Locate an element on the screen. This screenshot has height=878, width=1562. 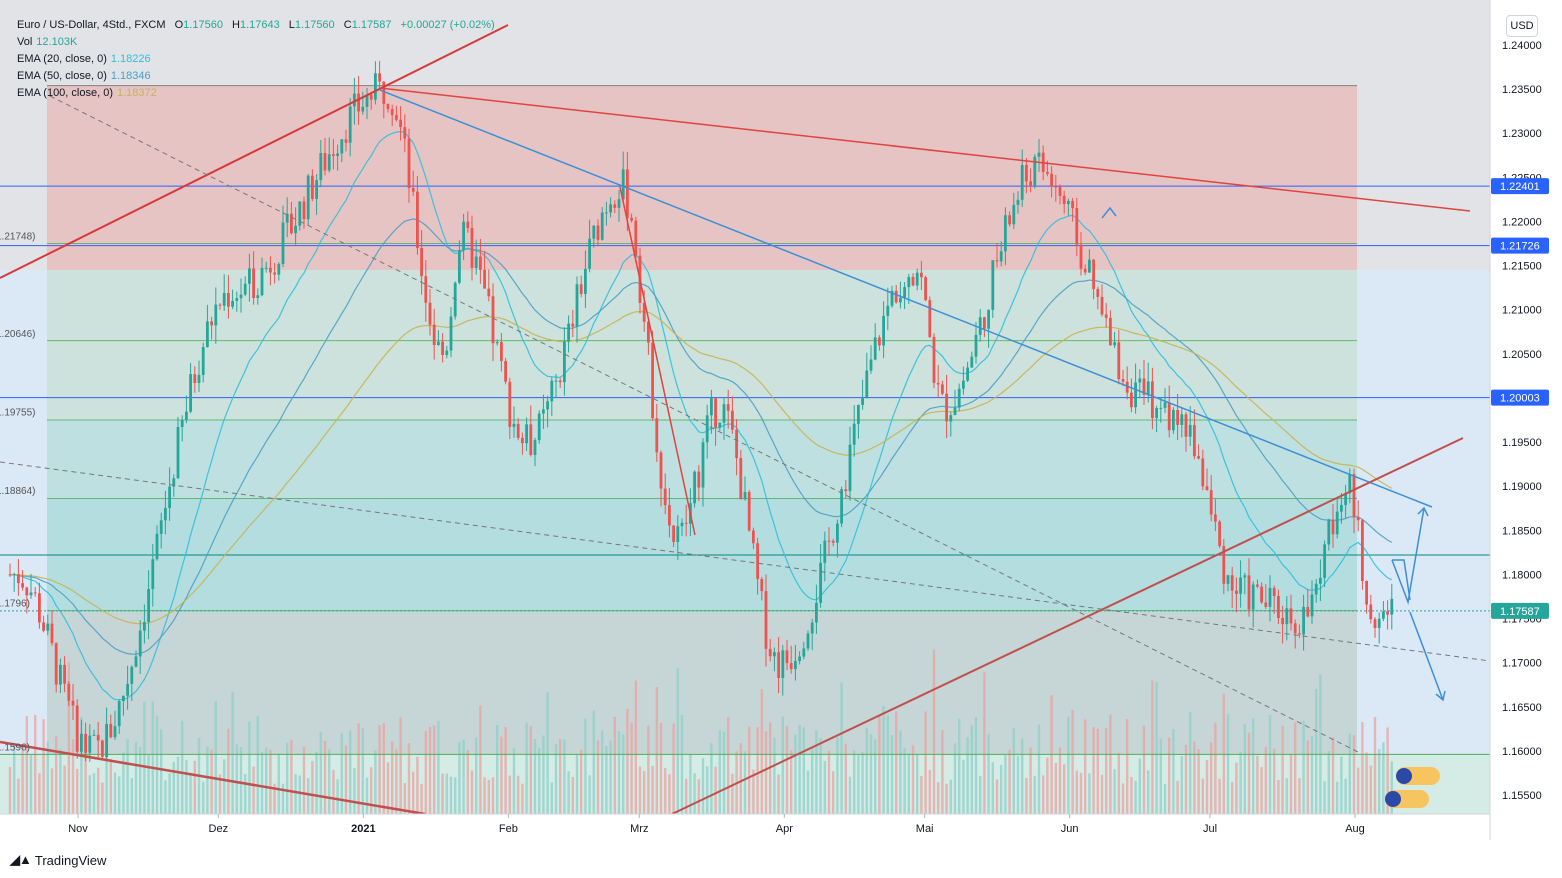
price-tick-label: 1.18500 is located at coordinates (1522, 531).